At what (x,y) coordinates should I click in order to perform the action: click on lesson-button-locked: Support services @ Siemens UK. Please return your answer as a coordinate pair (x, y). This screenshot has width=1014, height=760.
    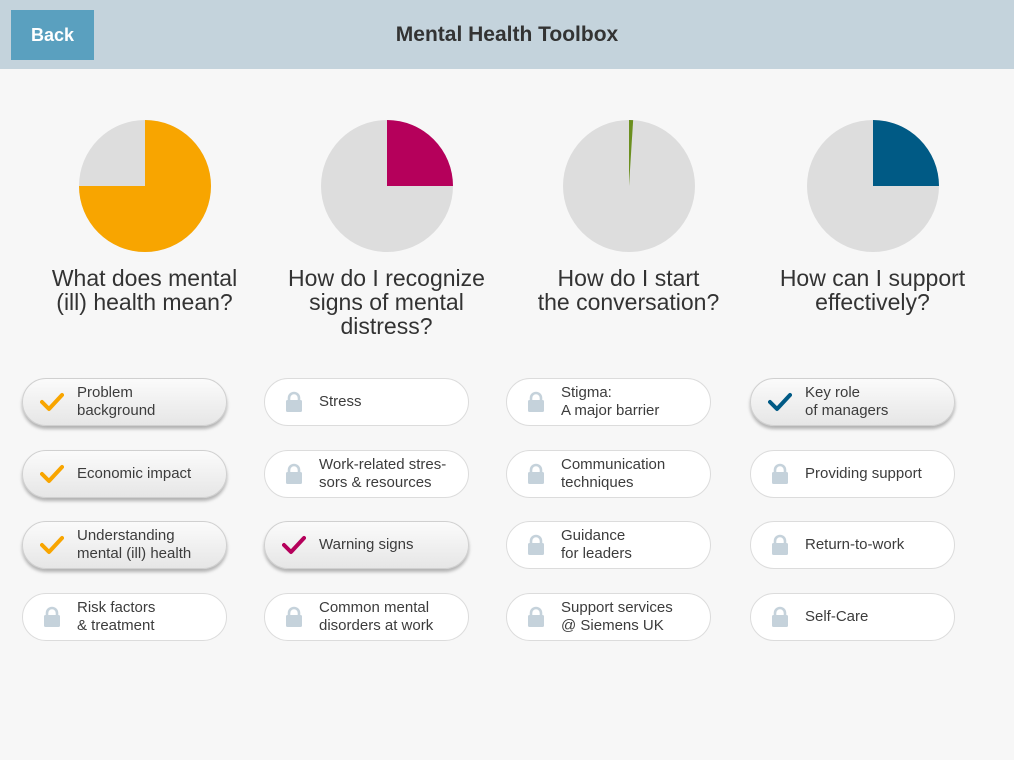
    Looking at the image, I should click on (608, 617).